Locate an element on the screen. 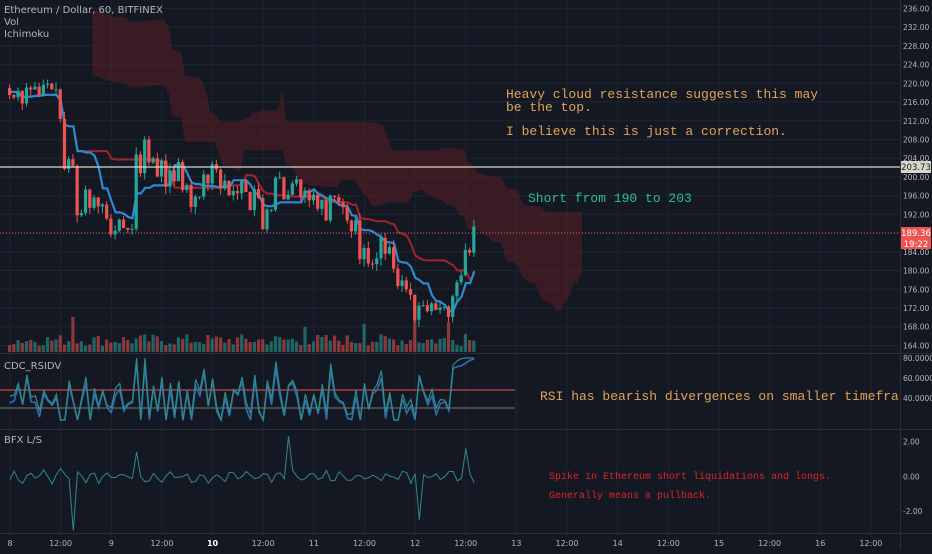  short-note: Short from 190 to 203 is located at coordinates (610, 198).